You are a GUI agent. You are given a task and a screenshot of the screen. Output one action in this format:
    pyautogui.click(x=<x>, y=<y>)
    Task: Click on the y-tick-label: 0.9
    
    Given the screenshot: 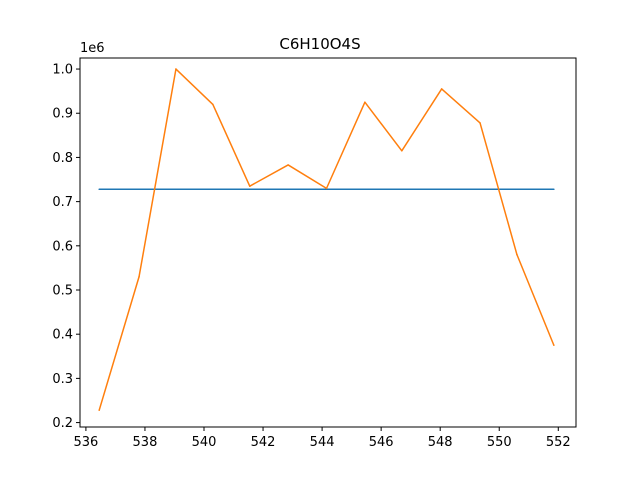 What is the action you would take?
    pyautogui.click(x=62, y=114)
    